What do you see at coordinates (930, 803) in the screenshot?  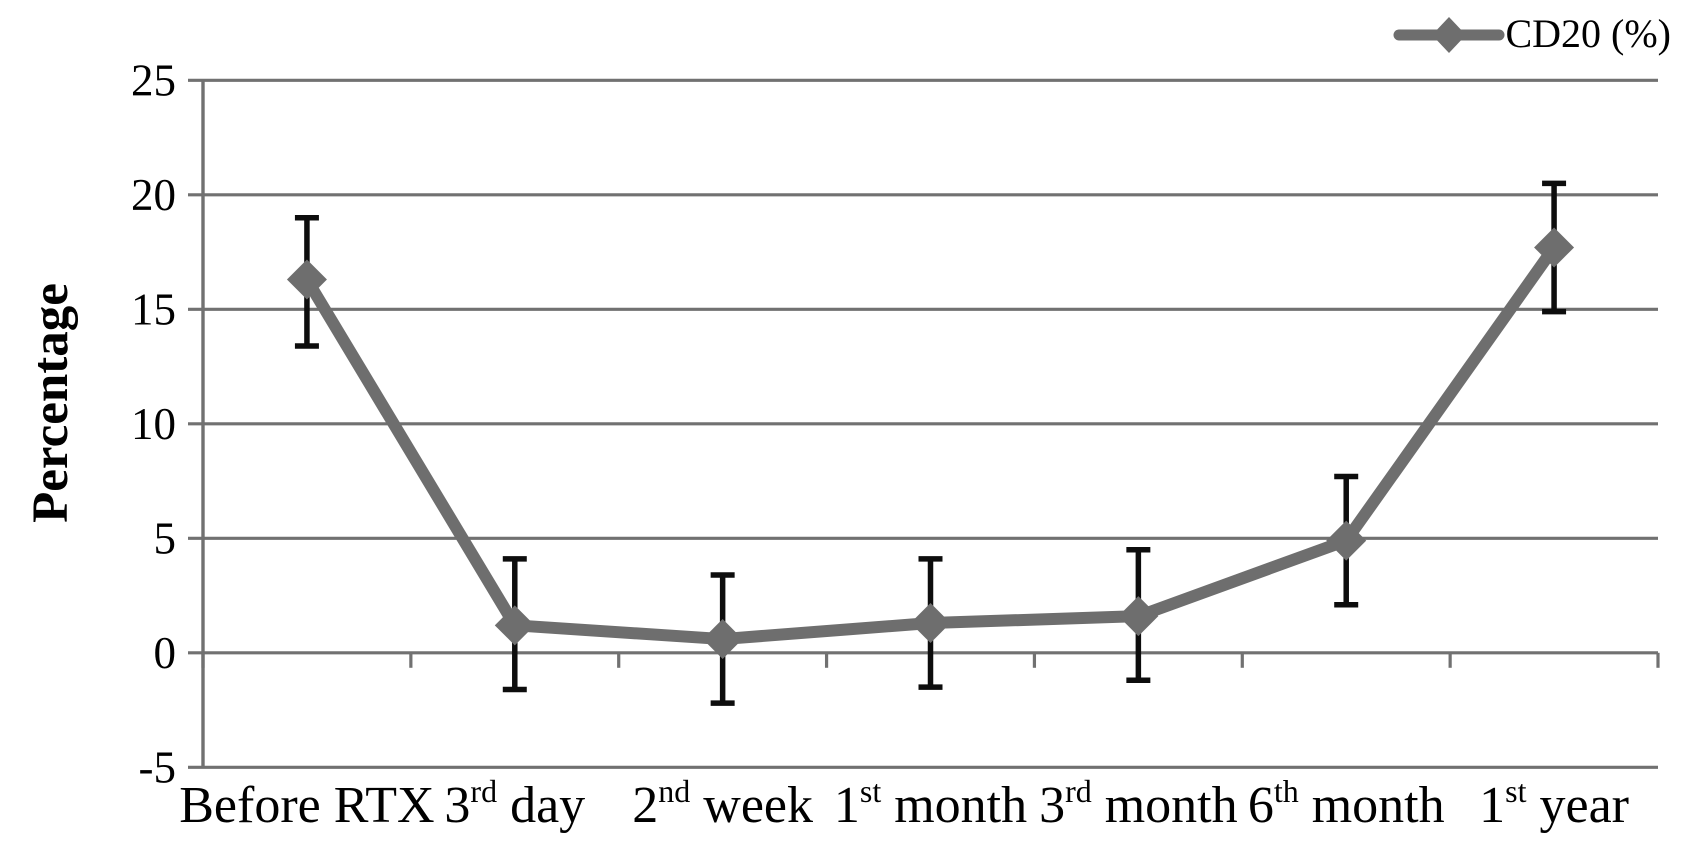 I see `x-axis-label: 1st month` at bounding box center [930, 803].